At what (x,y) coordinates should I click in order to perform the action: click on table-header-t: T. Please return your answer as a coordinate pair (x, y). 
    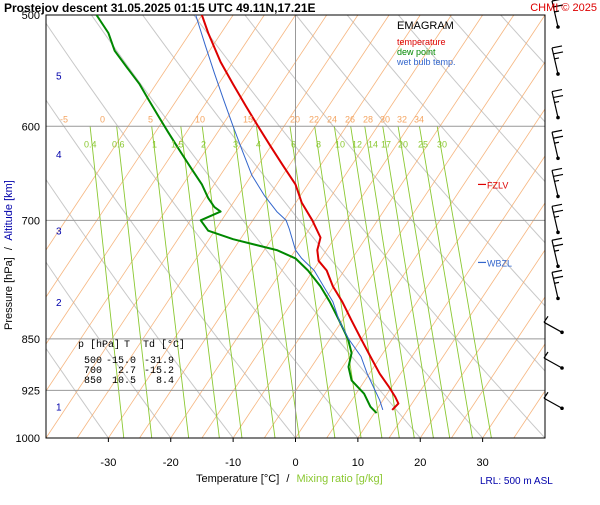
    Looking at the image, I should click on (127, 345).